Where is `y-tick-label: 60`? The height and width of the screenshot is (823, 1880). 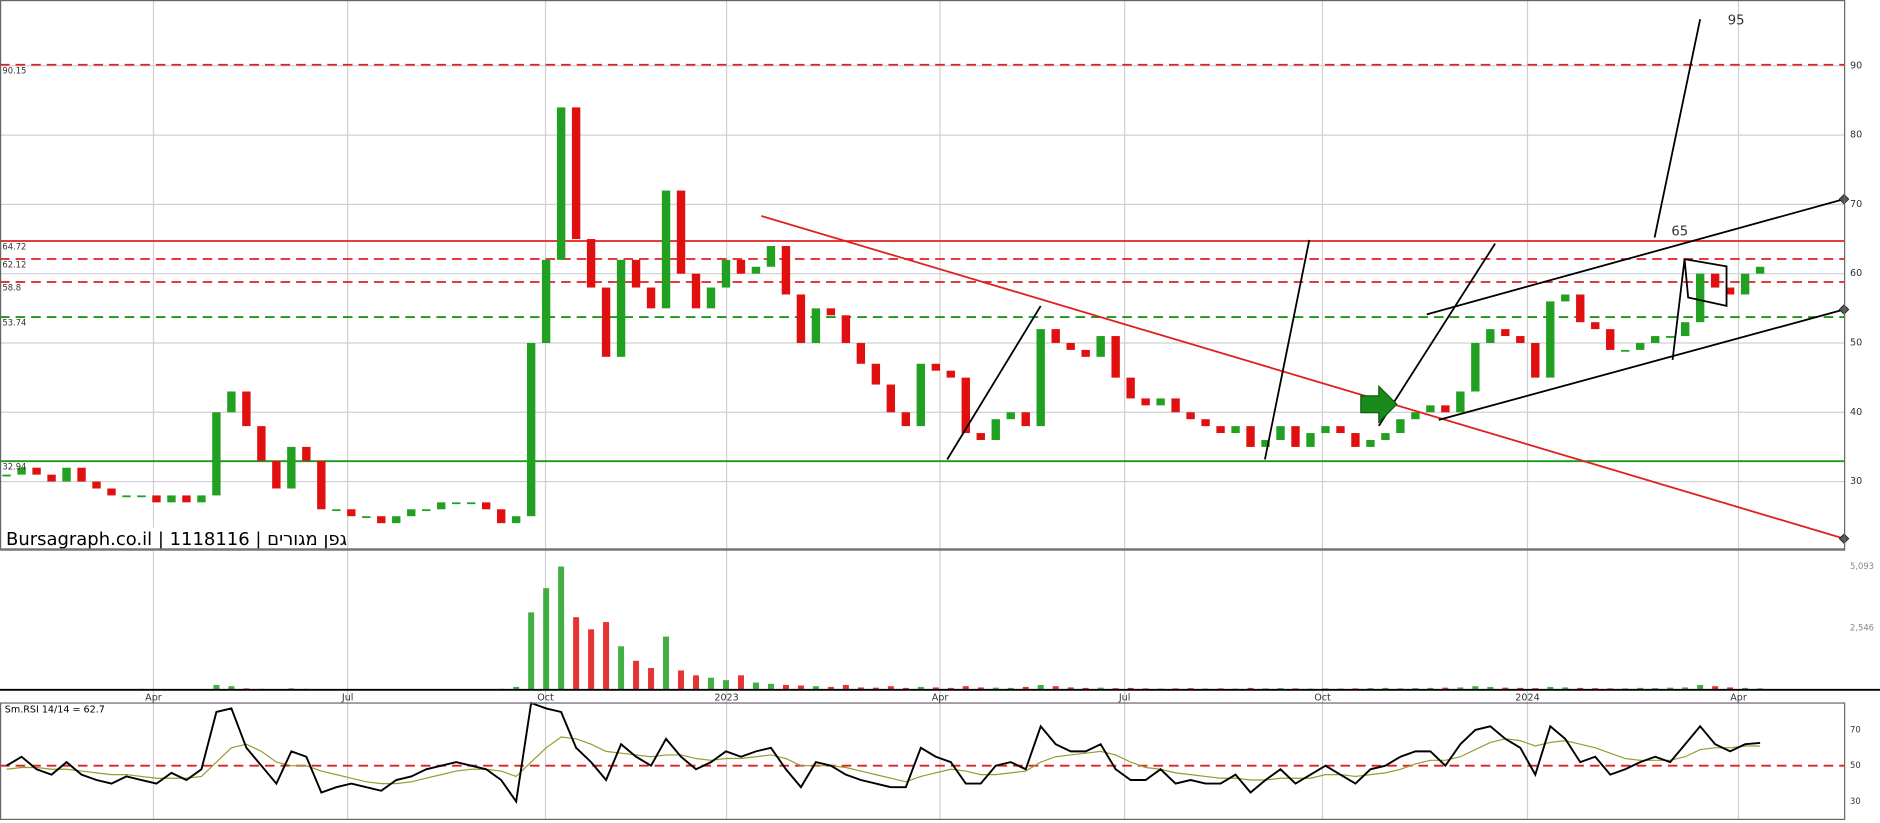
y-tick-label: 60 is located at coordinates (1856, 273).